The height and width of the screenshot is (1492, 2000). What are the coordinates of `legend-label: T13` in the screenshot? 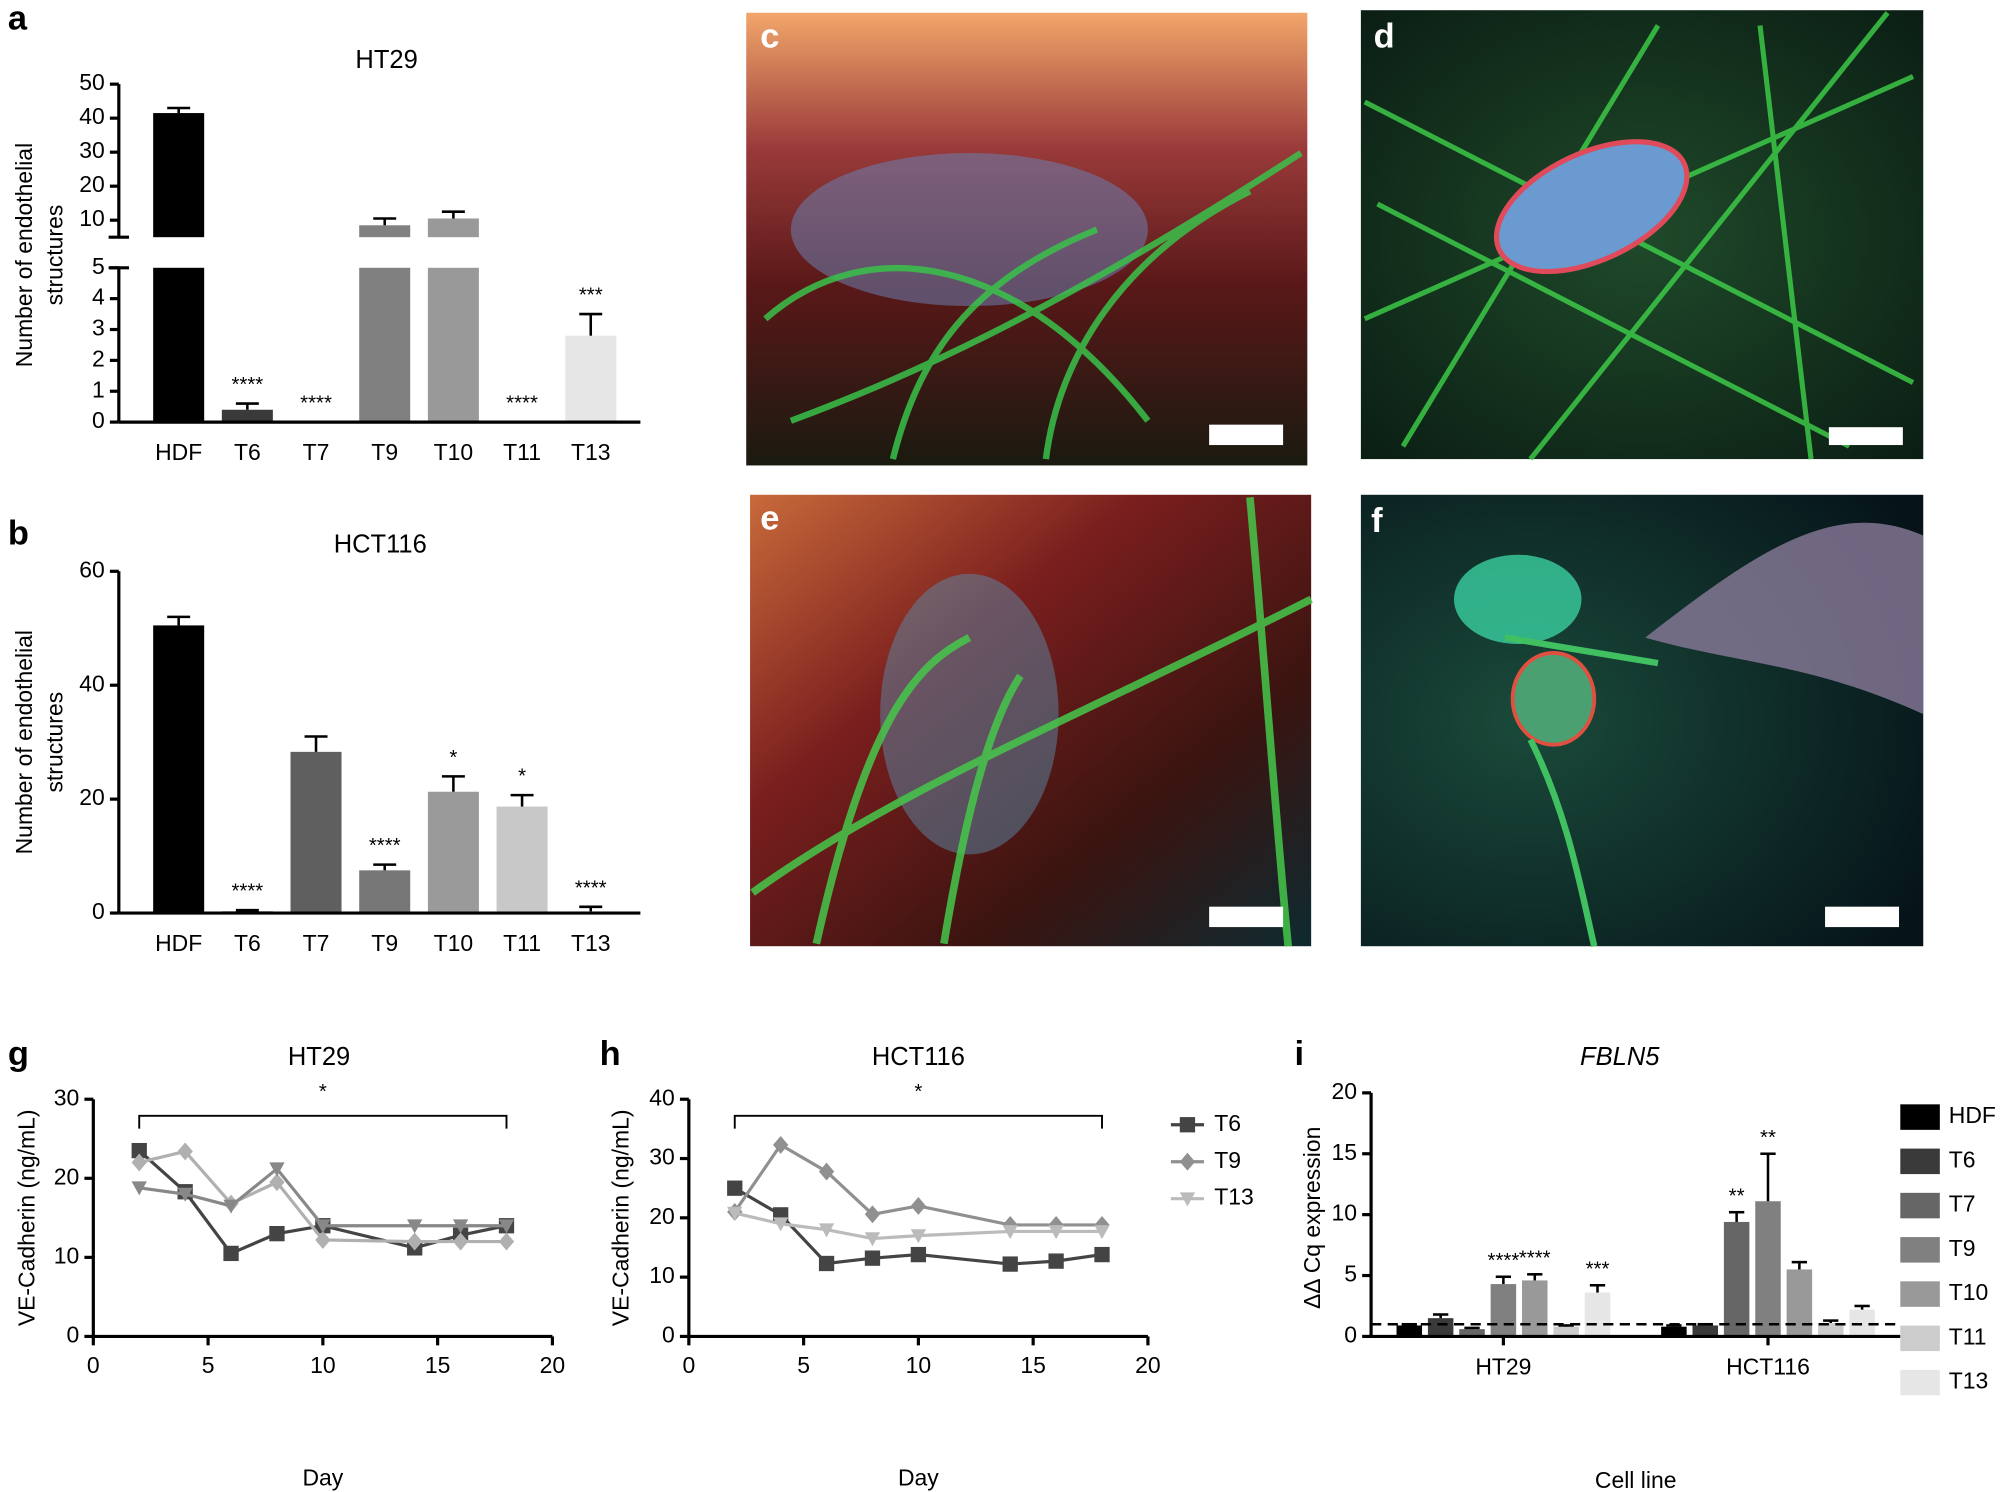 It's located at (1969, 1381).